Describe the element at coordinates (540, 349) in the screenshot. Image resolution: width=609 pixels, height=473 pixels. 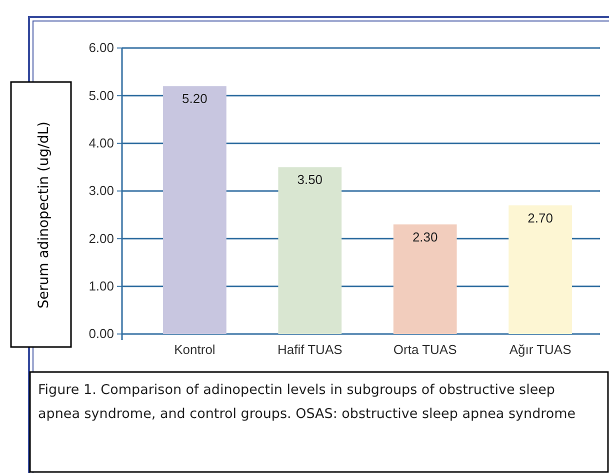
I see `x-tick-label: Ağır TUAS` at that location.